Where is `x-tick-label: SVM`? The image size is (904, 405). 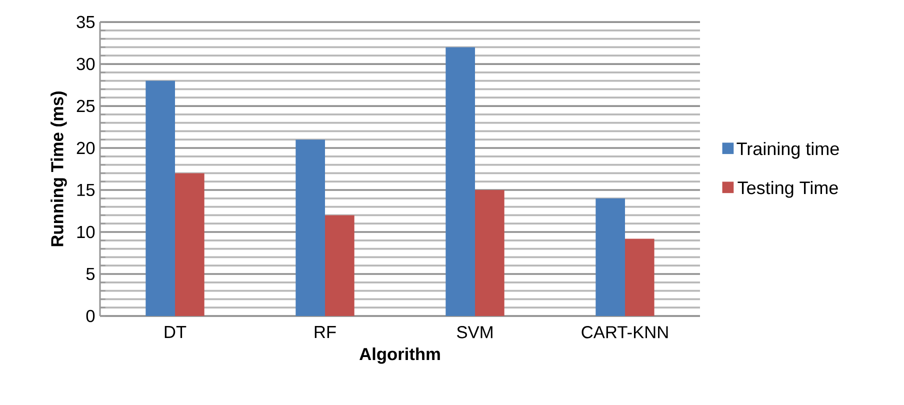 x-tick-label: SVM is located at coordinates (474, 332).